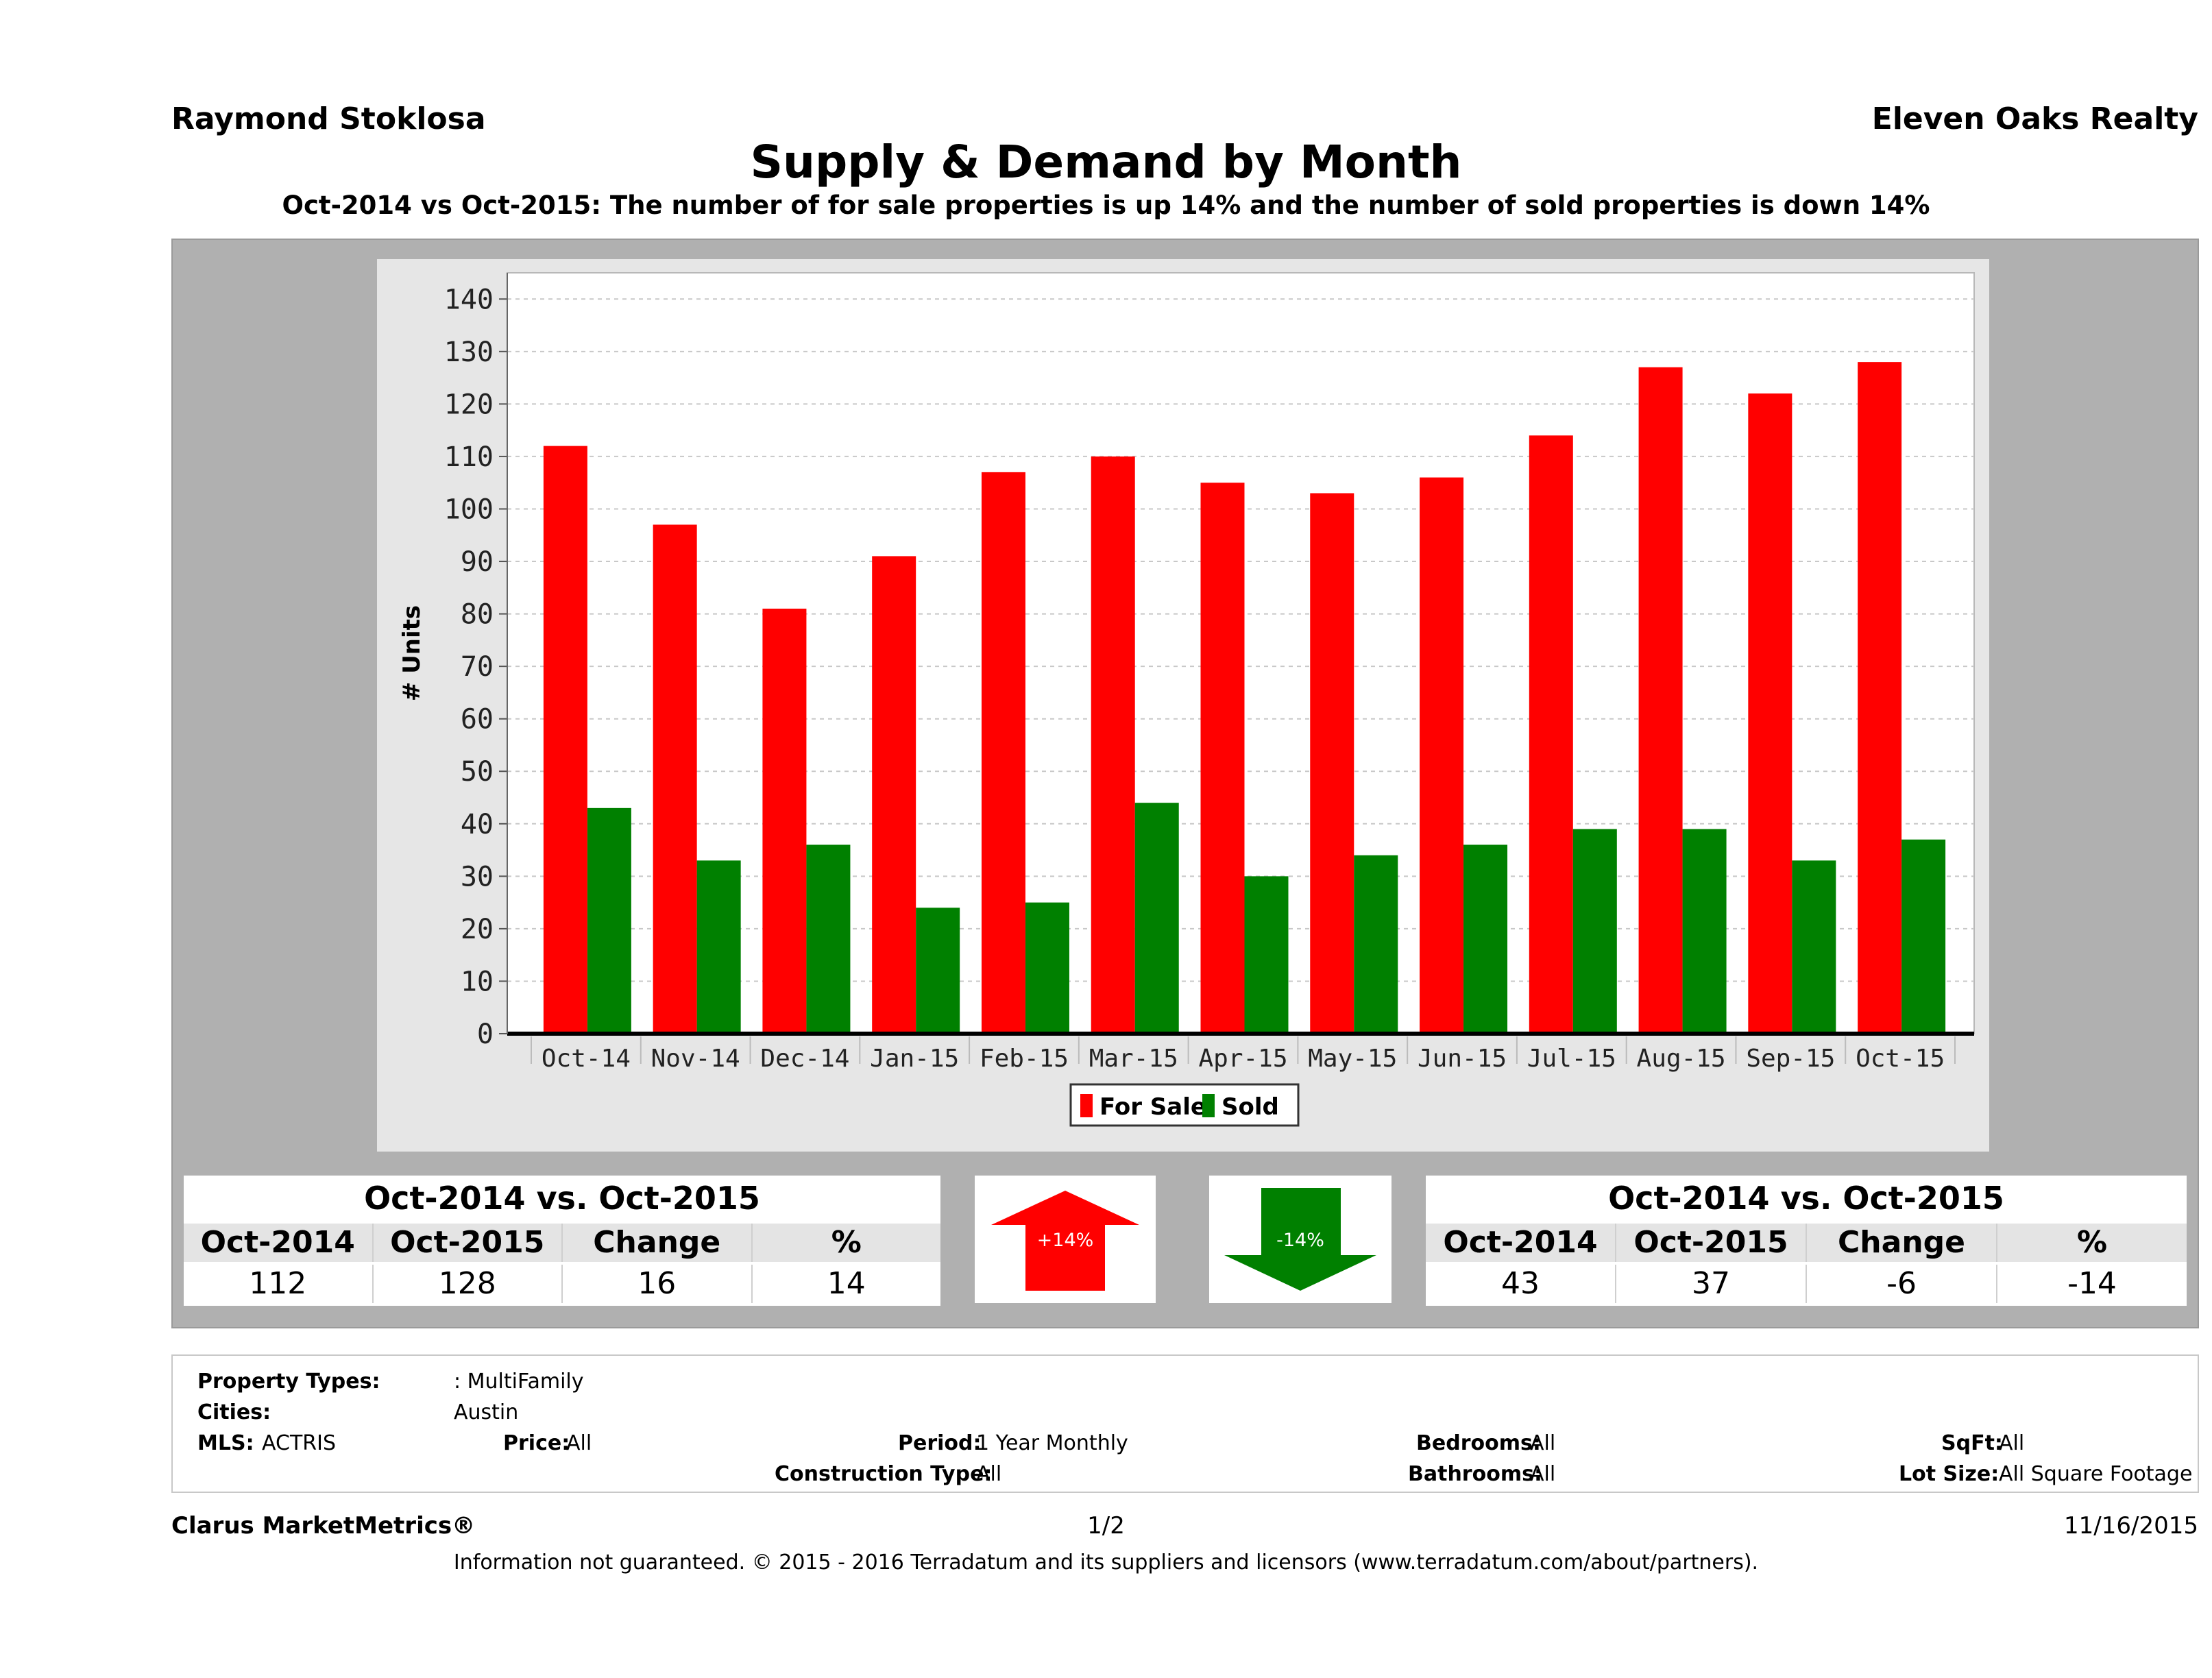 This screenshot has width=2212, height=1678. I want to click on period-value: 1 Year Monthly, so click(1052, 1443).